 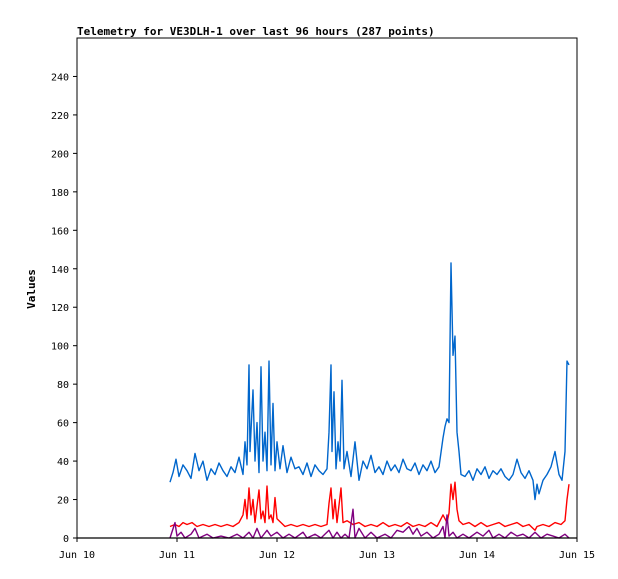 I want to click on y-tick-label: 200, so click(x=60, y=154).